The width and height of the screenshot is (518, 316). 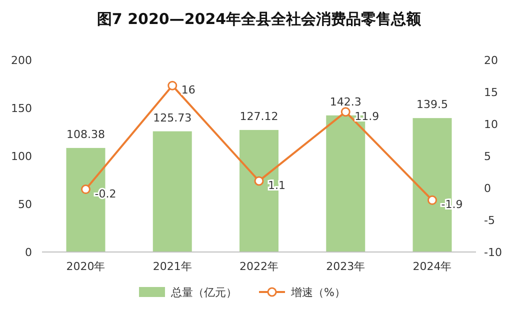 I want to click on y2-tick-label: -5, so click(x=489, y=220).